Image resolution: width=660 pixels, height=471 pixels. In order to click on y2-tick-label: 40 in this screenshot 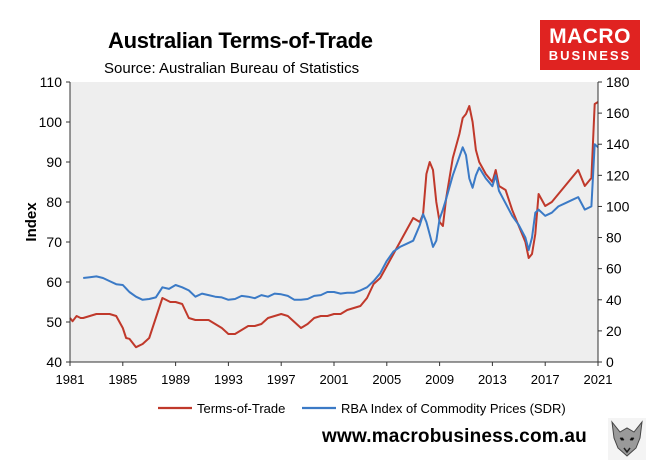, I will do `click(614, 300)`.